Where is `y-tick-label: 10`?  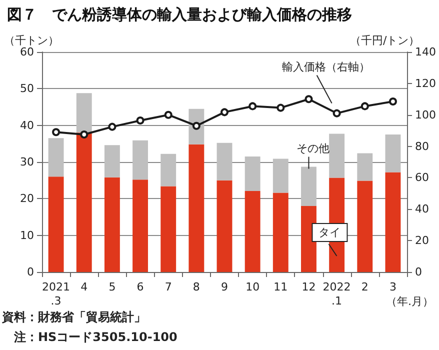 y-tick-label: 10 is located at coordinates (27, 235).